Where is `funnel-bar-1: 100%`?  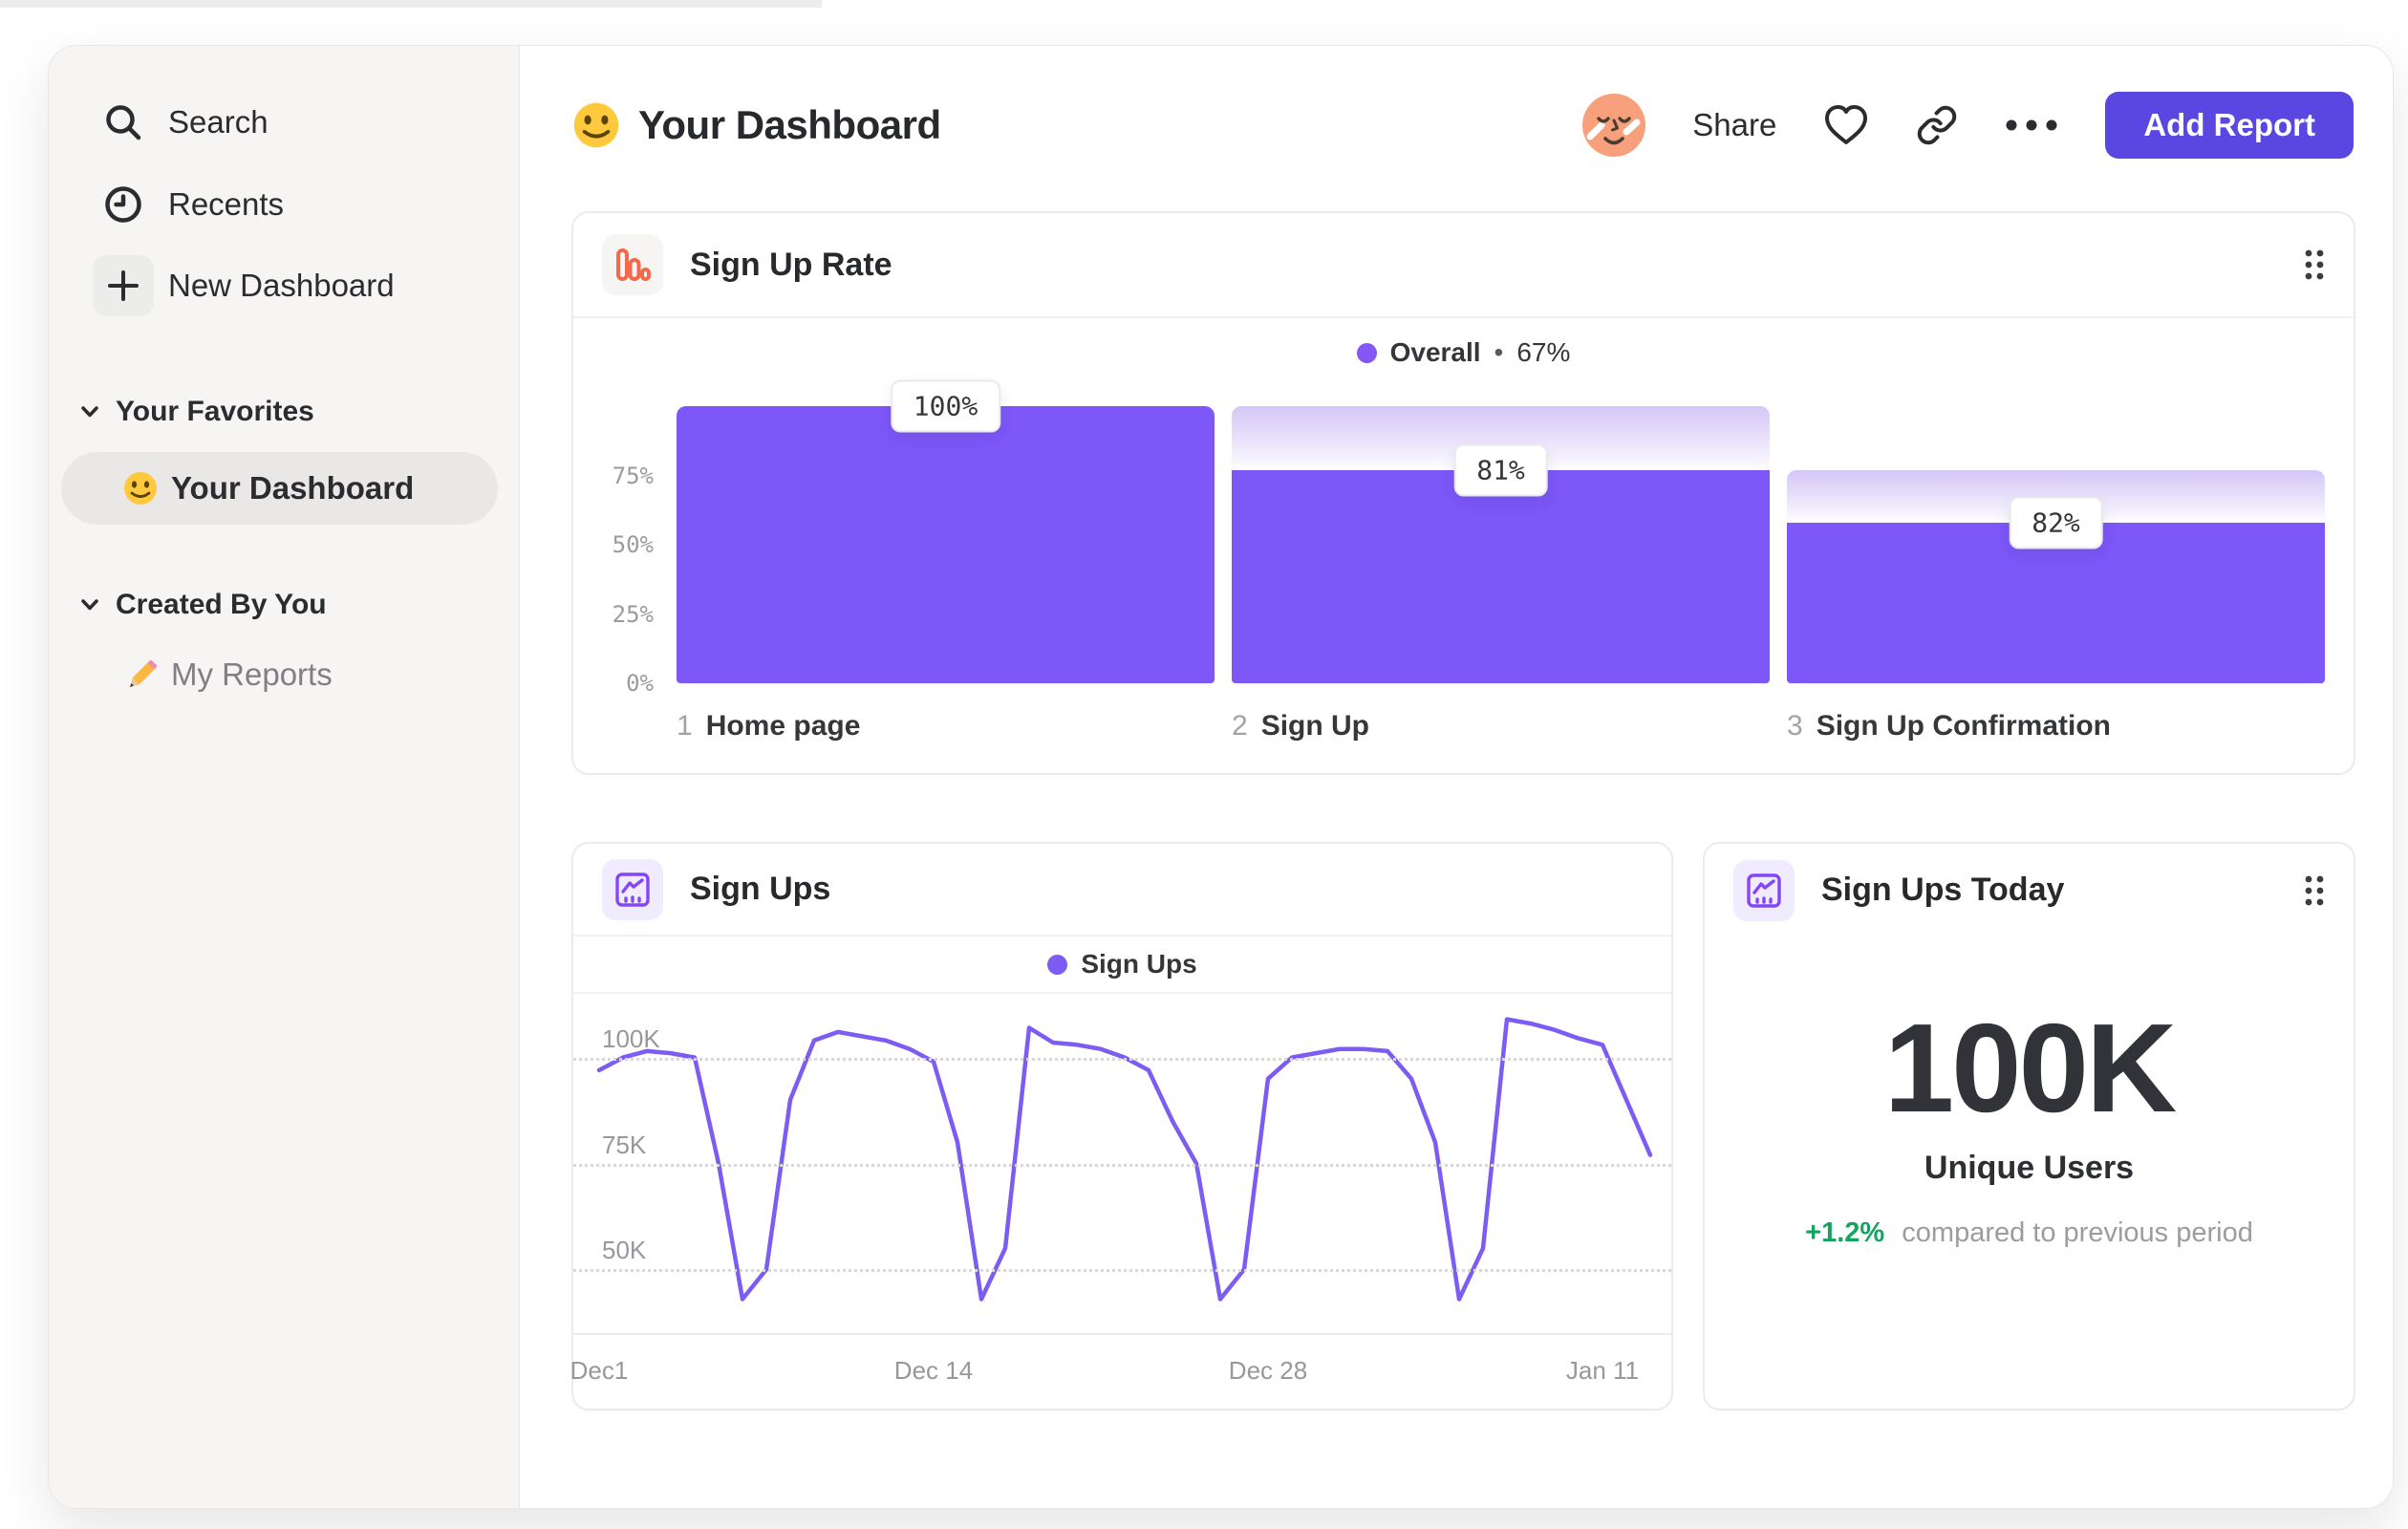 funnel-bar-1: 100% is located at coordinates (946, 531).